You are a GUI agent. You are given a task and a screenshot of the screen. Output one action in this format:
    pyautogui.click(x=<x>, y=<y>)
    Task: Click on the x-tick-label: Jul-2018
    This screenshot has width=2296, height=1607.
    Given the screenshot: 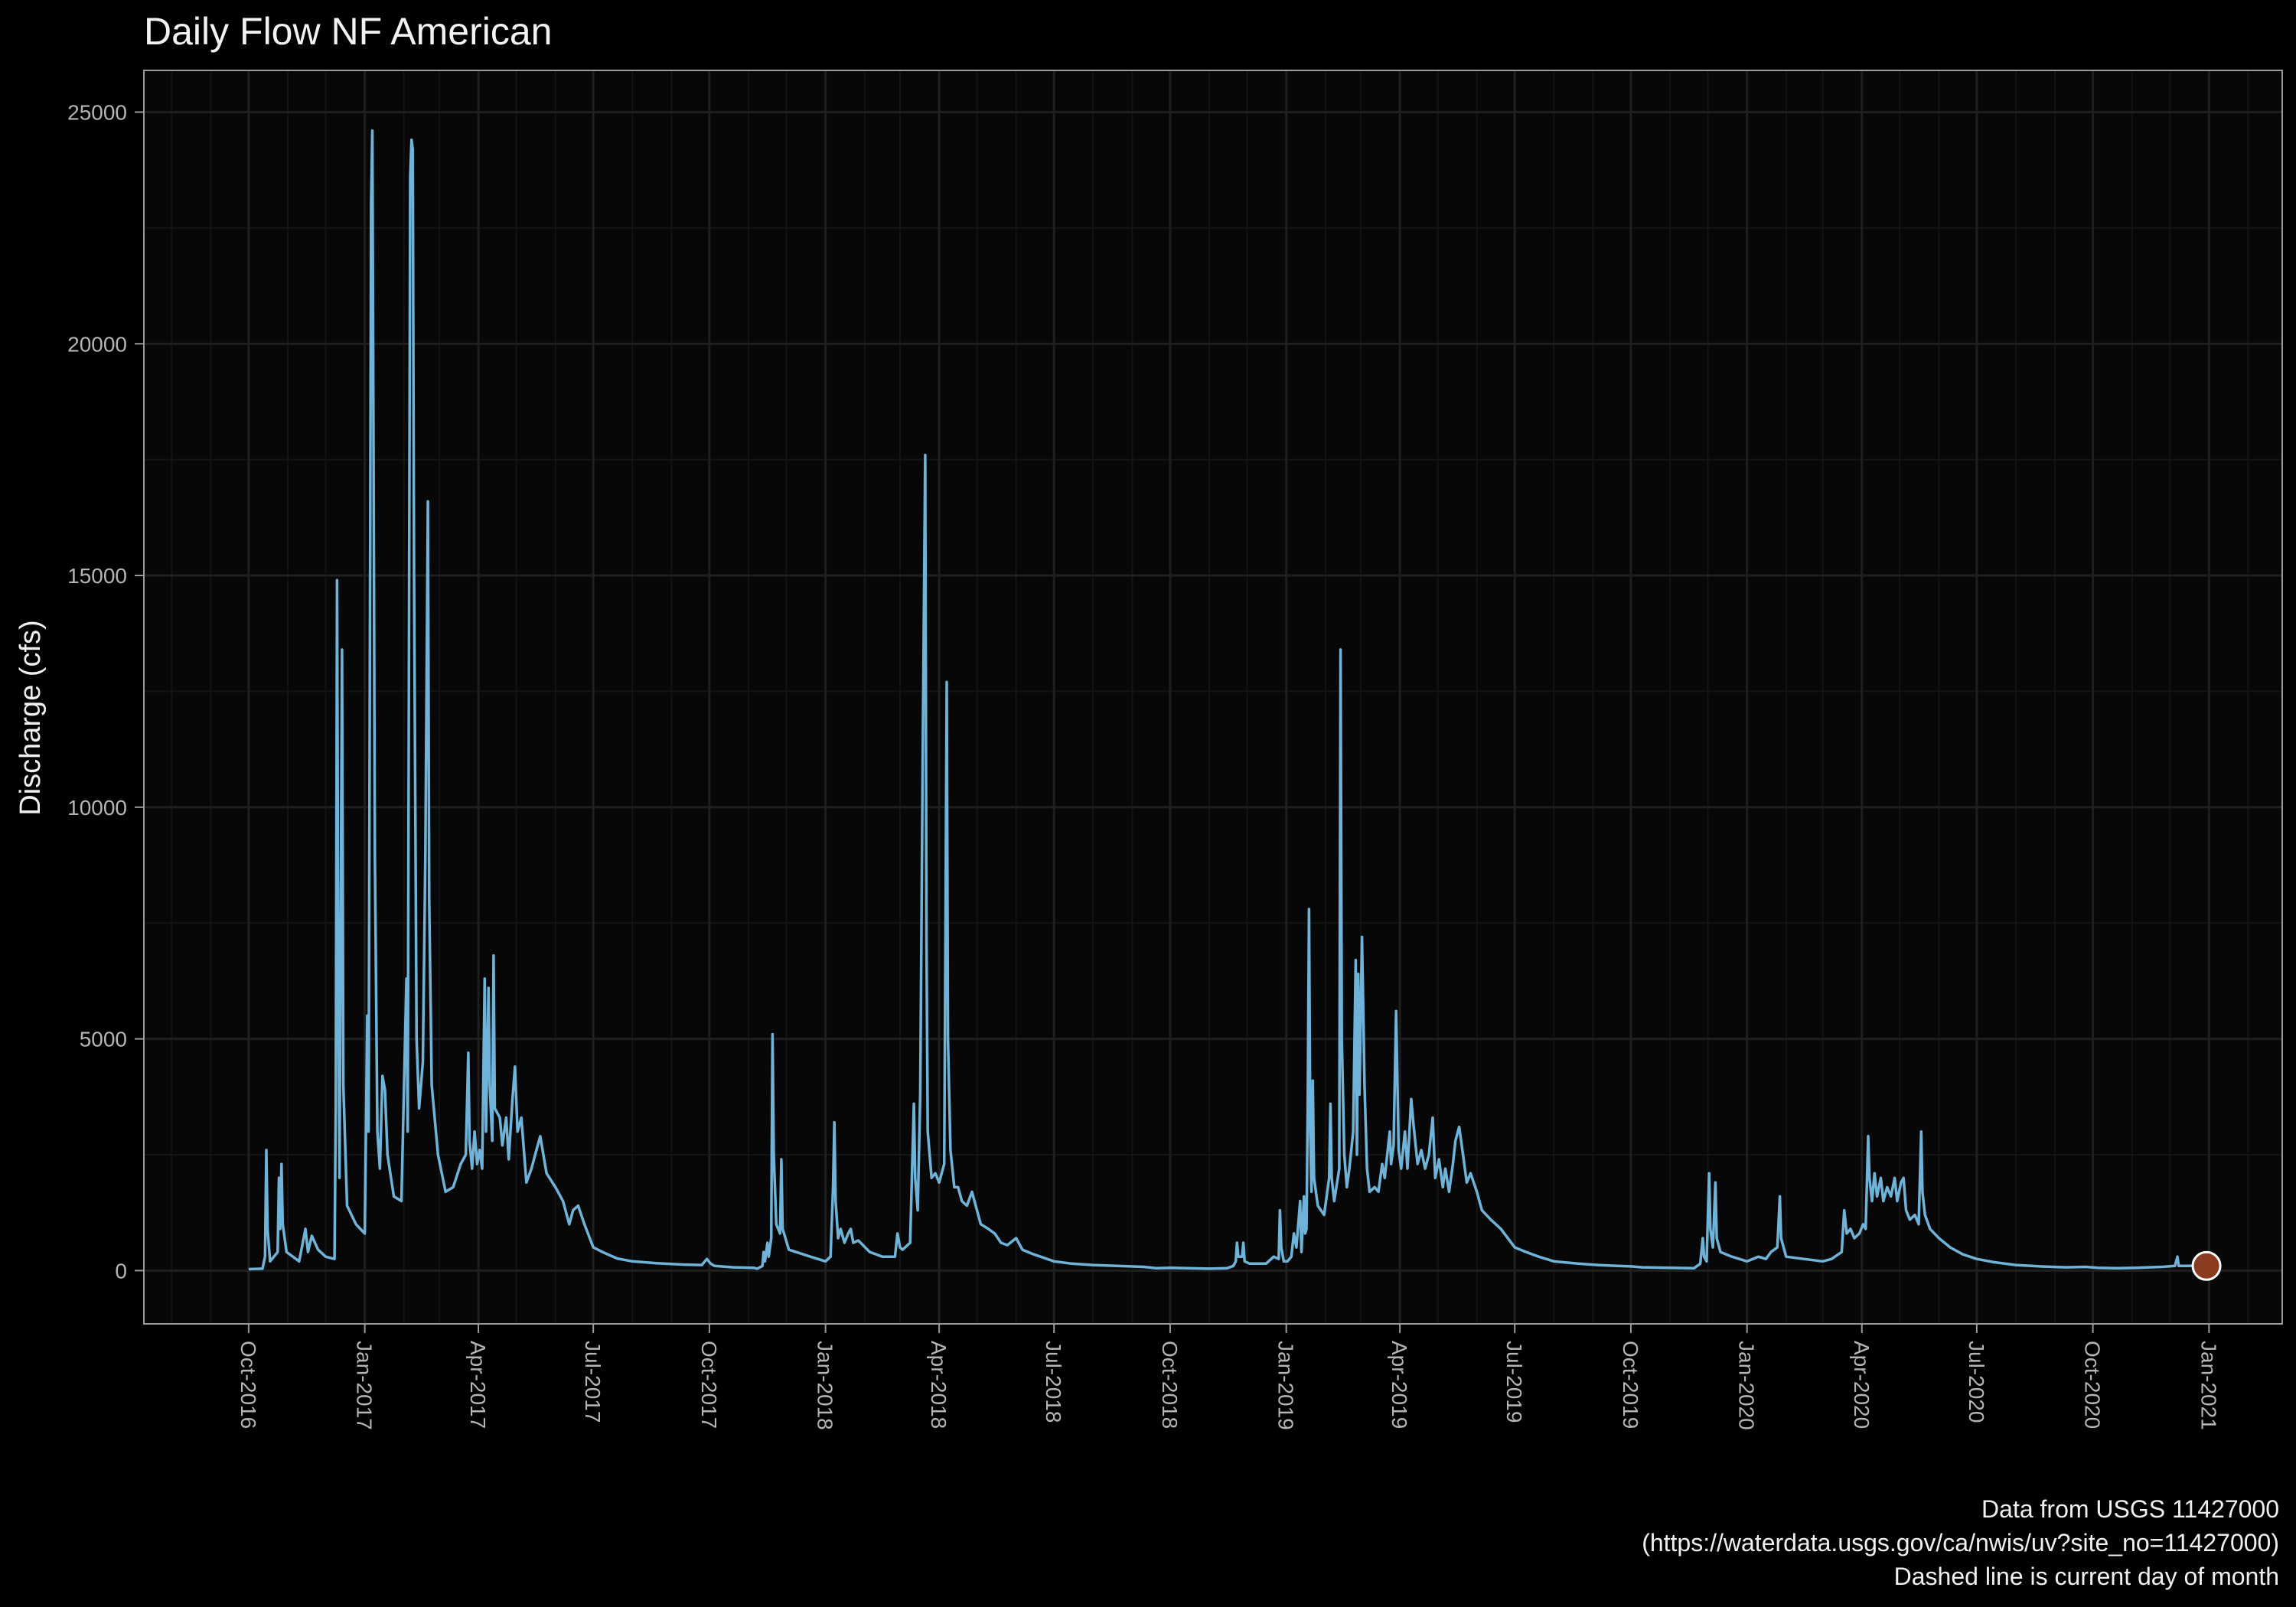 What is the action you would take?
    pyautogui.click(x=1053, y=1382)
    